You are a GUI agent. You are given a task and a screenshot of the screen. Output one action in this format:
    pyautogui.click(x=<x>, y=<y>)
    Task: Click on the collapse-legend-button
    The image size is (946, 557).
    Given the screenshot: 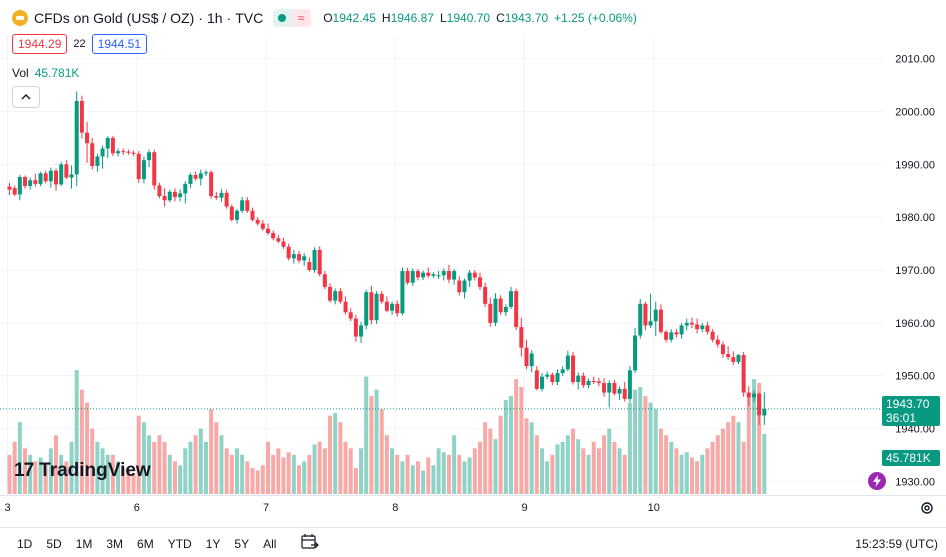 What is the action you would take?
    pyautogui.click(x=26, y=97)
    